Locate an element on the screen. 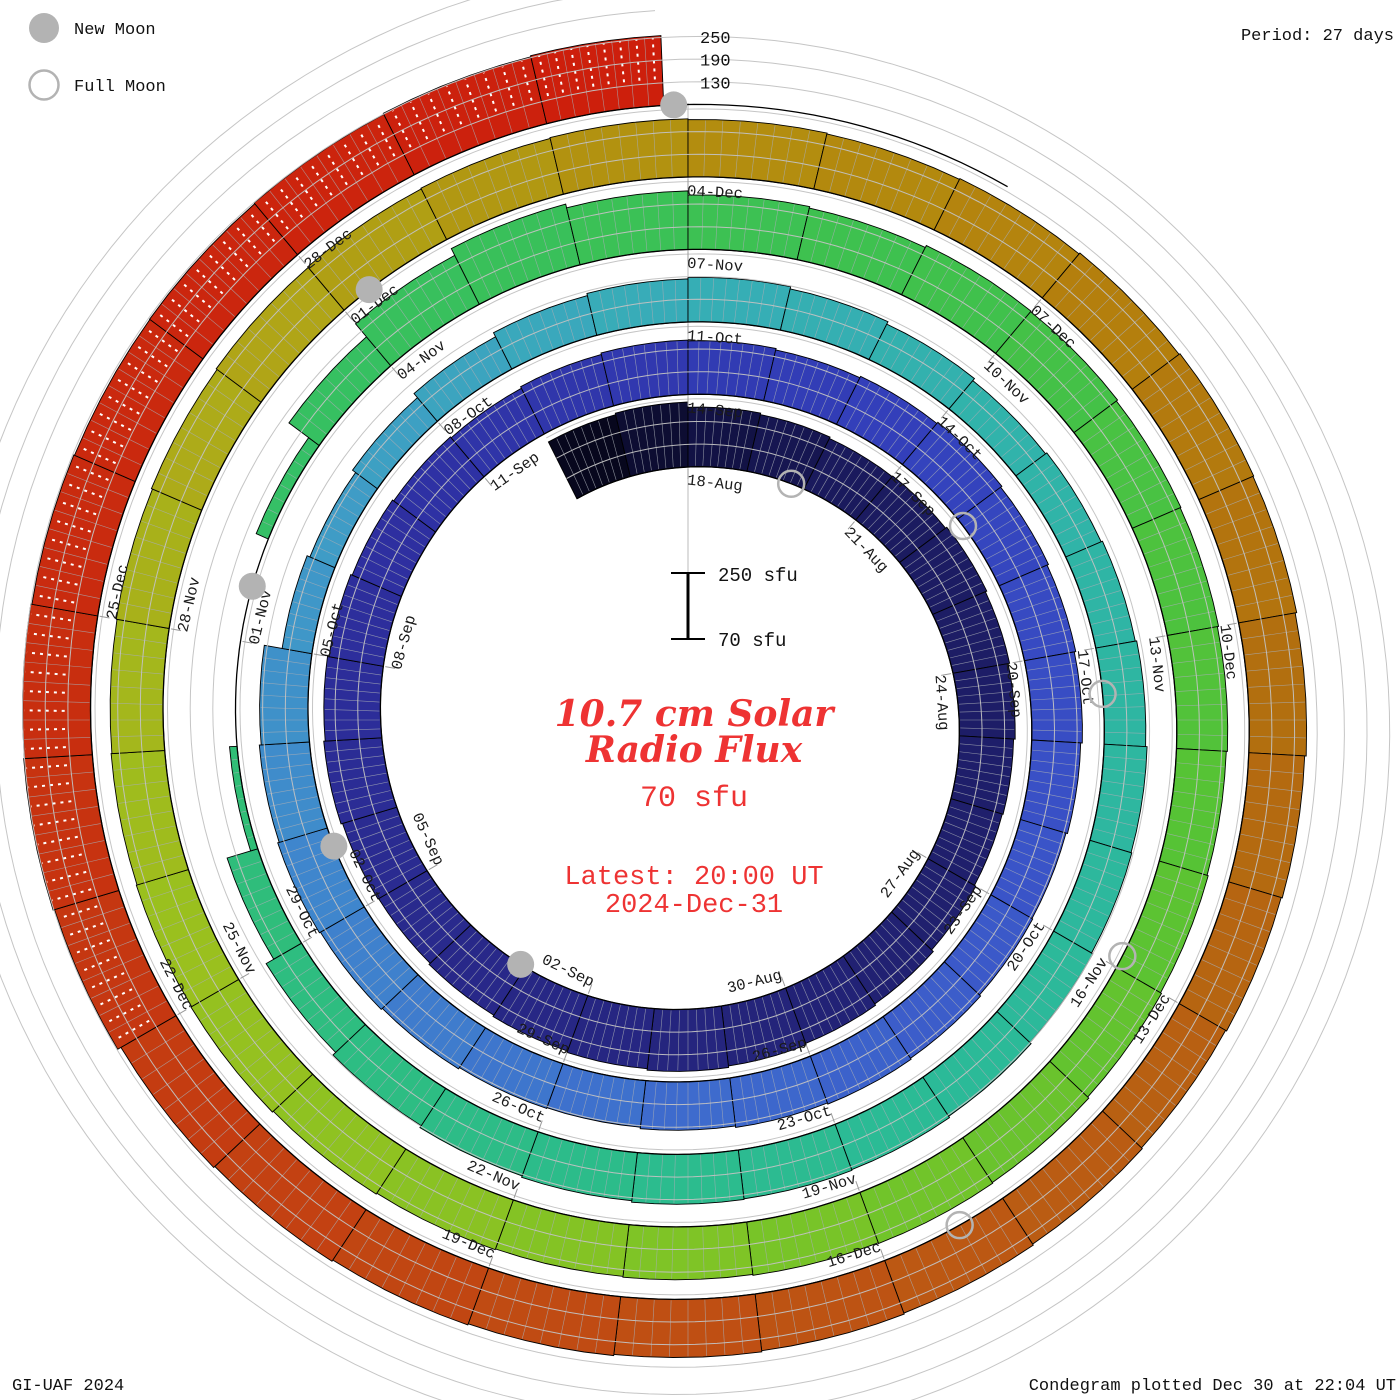  full-moon-marker is located at coordinates (1102, 694).